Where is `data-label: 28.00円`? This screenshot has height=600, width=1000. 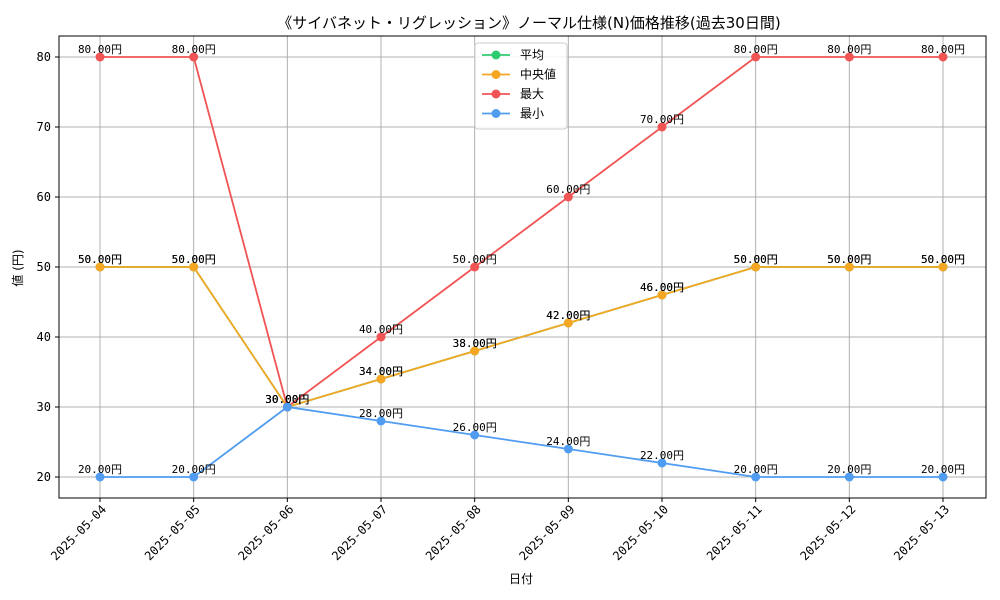 data-label: 28.00円 is located at coordinates (381, 413).